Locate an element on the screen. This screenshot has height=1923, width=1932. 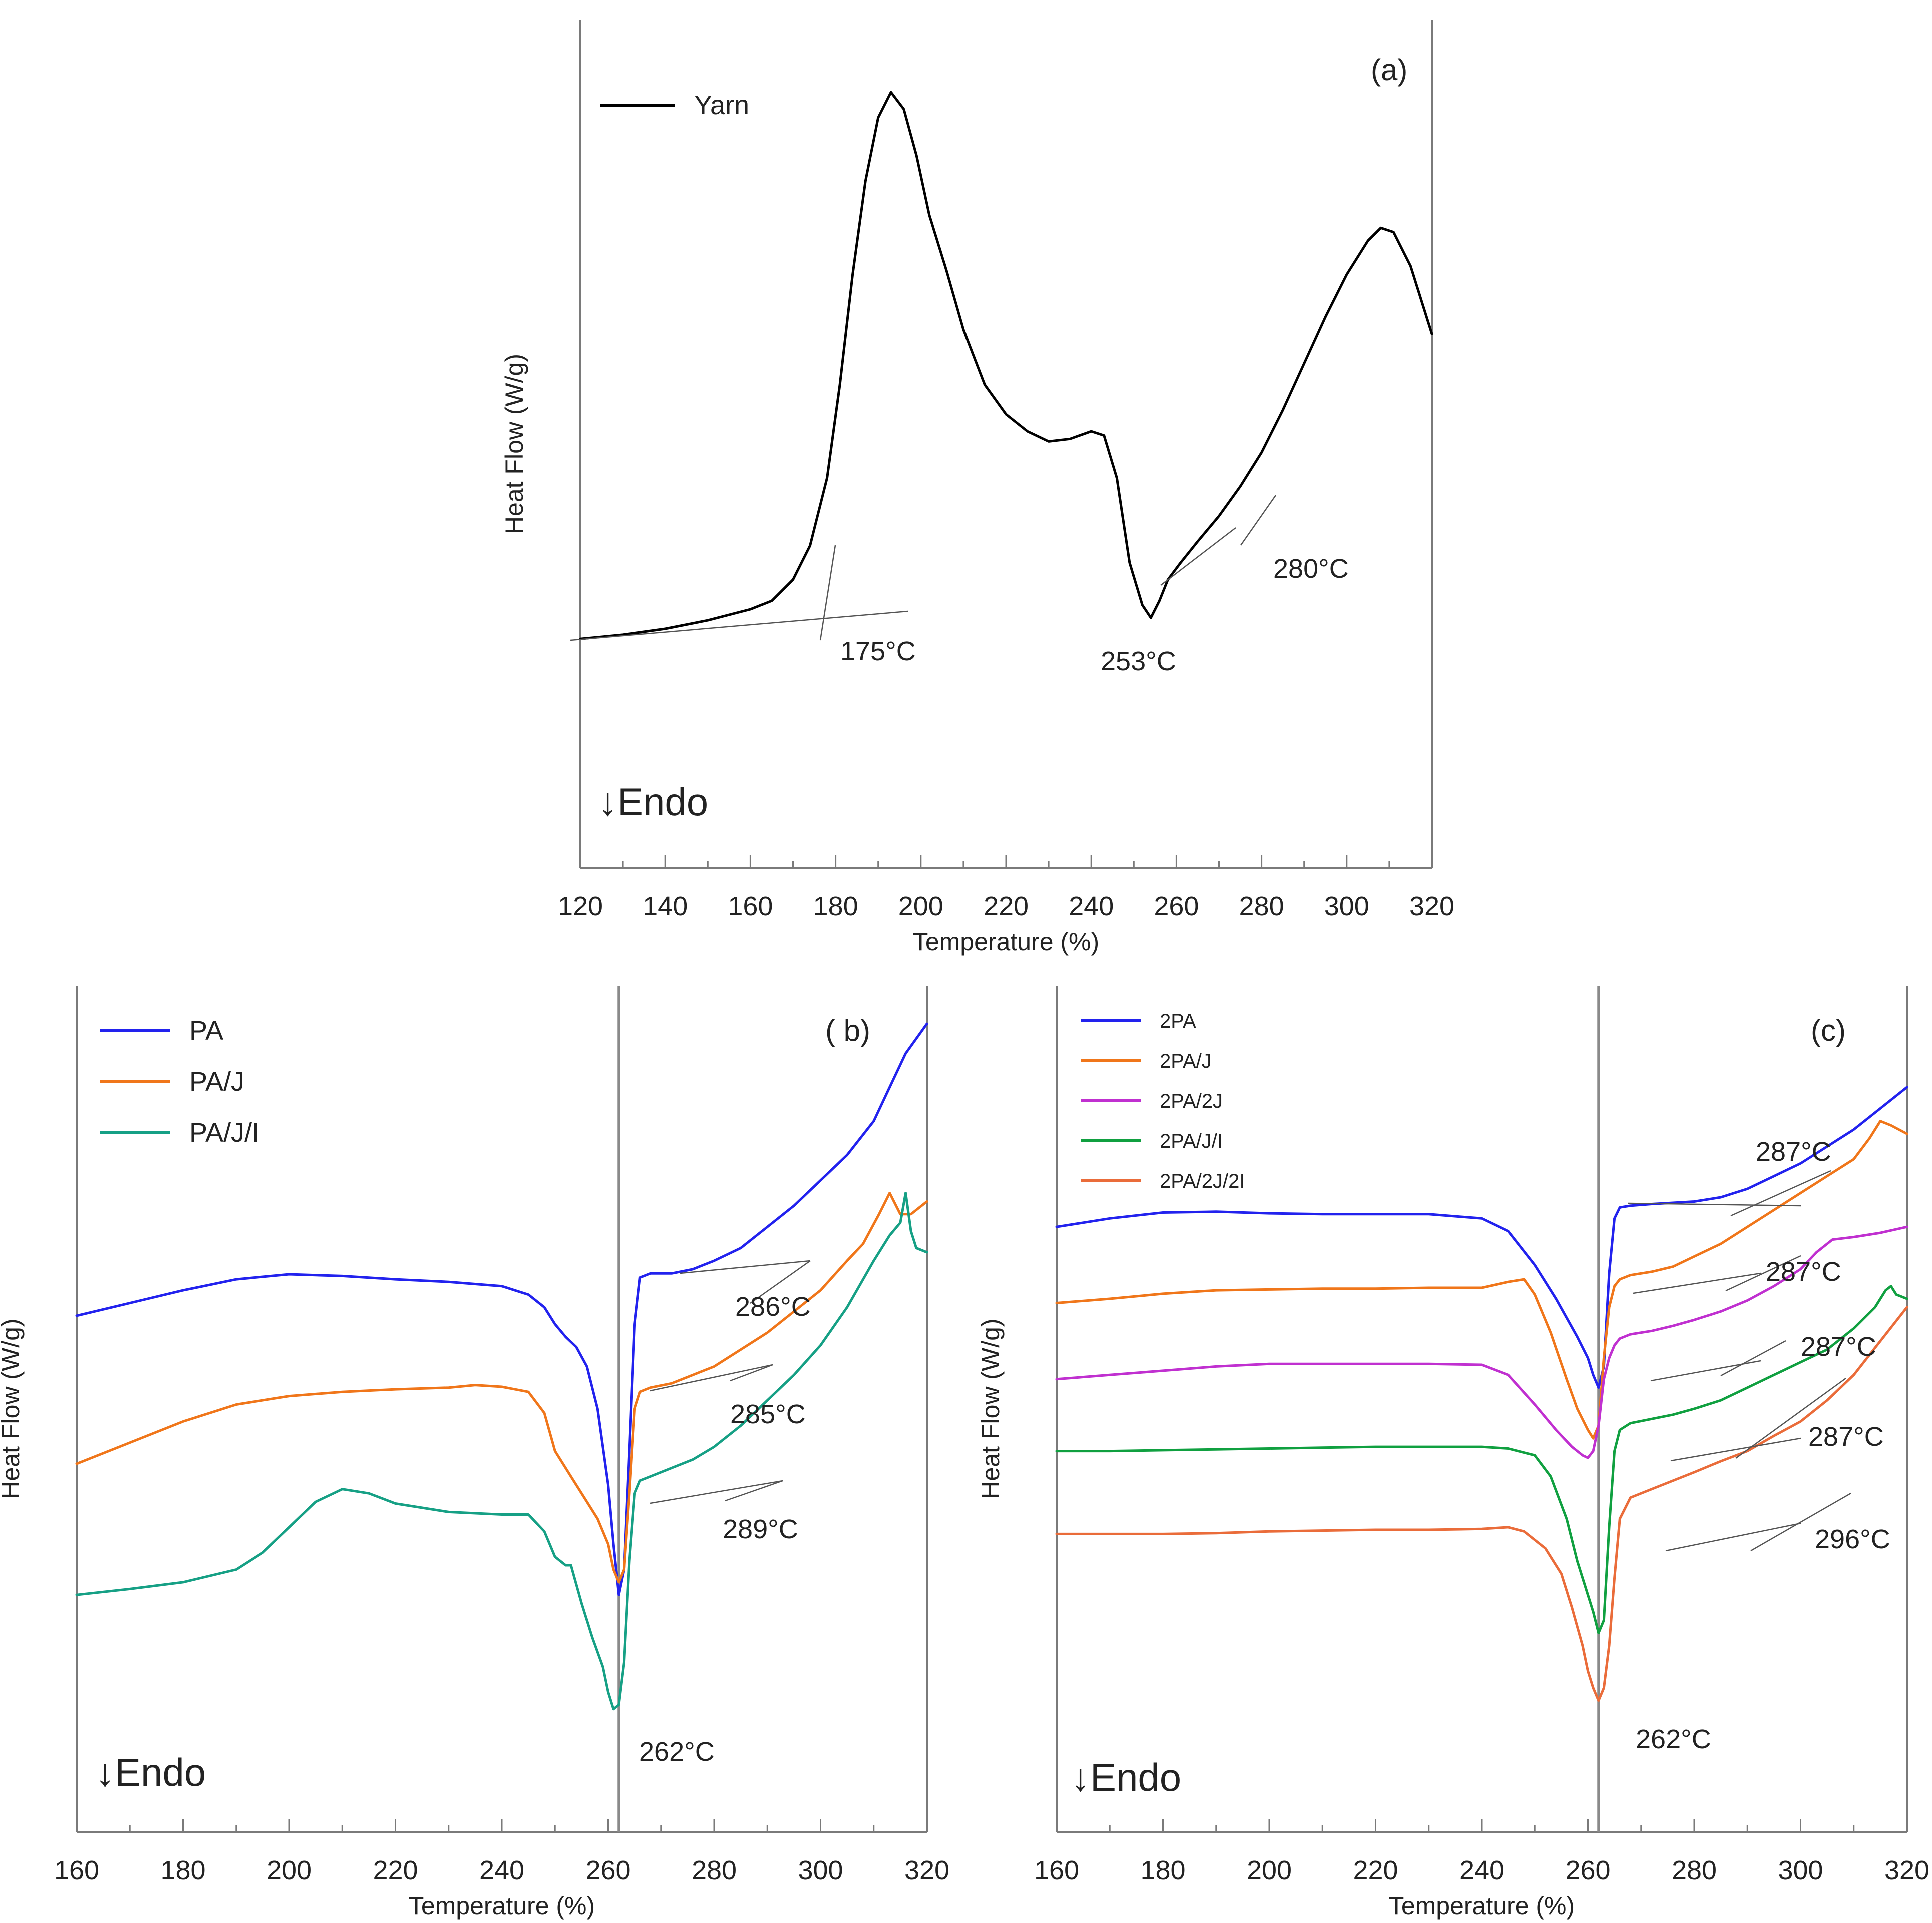
legend-label: 2PA is located at coordinates (1178, 1021).